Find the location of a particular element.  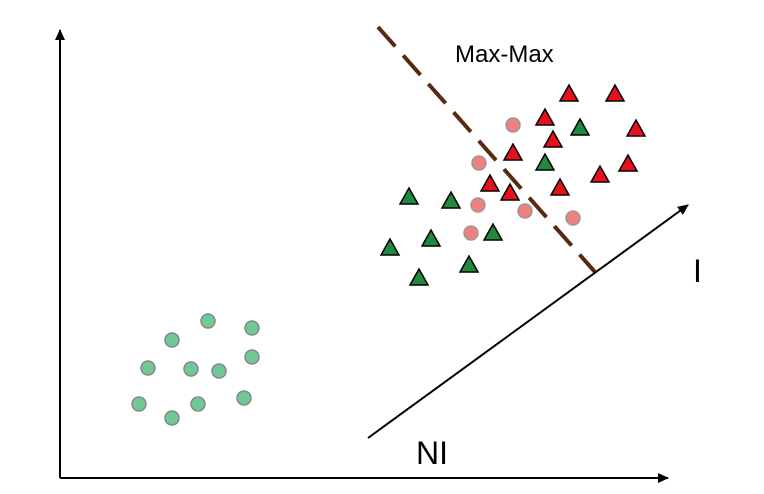

region-label: Max-Max is located at coordinates (504, 54).